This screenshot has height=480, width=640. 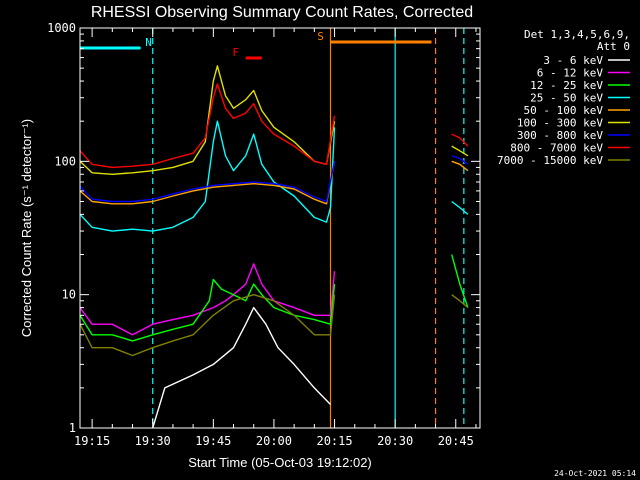 What do you see at coordinates (334, 441) in the screenshot?
I see `x-tick-label: 20:15` at bounding box center [334, 441].